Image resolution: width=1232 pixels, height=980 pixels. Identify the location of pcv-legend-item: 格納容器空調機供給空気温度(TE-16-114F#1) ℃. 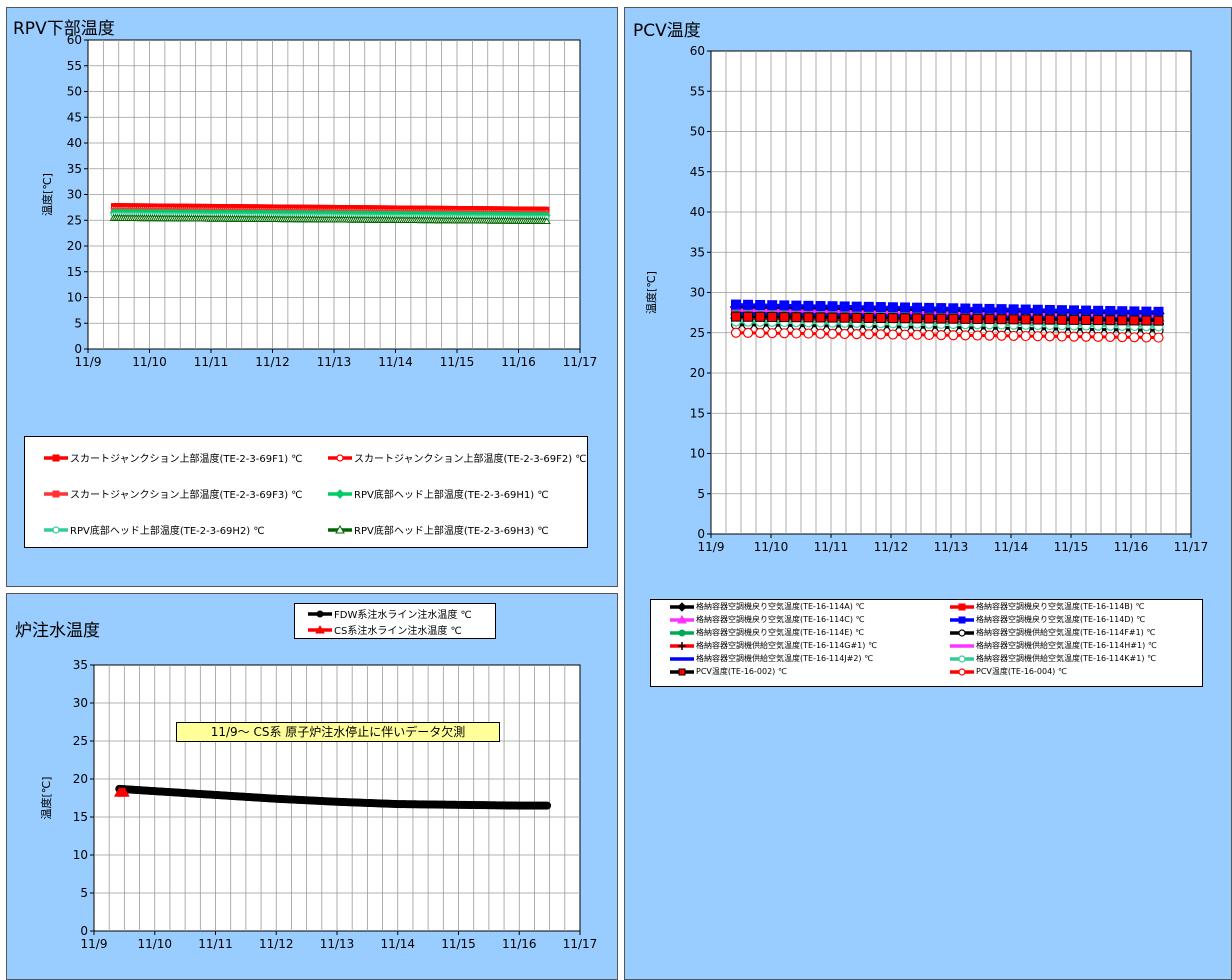
(1052, 632).